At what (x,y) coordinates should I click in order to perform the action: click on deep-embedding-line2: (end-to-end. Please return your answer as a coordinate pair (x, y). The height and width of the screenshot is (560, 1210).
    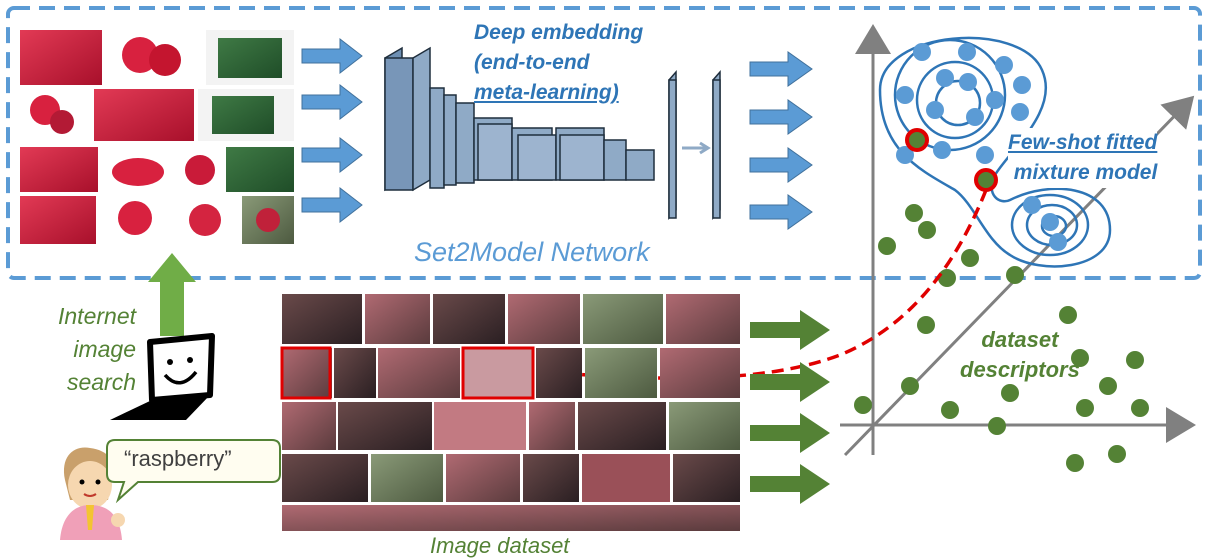
    Looking at the image, I should click on (532, 62).